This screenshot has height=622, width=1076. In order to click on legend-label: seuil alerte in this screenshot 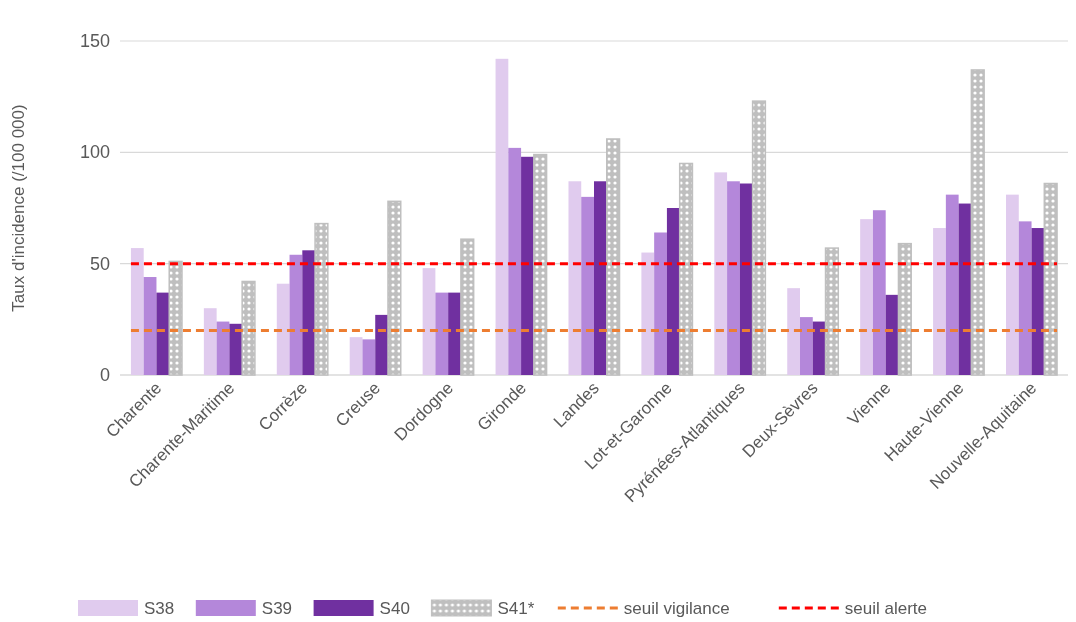, I will do `click(886, 608)`.